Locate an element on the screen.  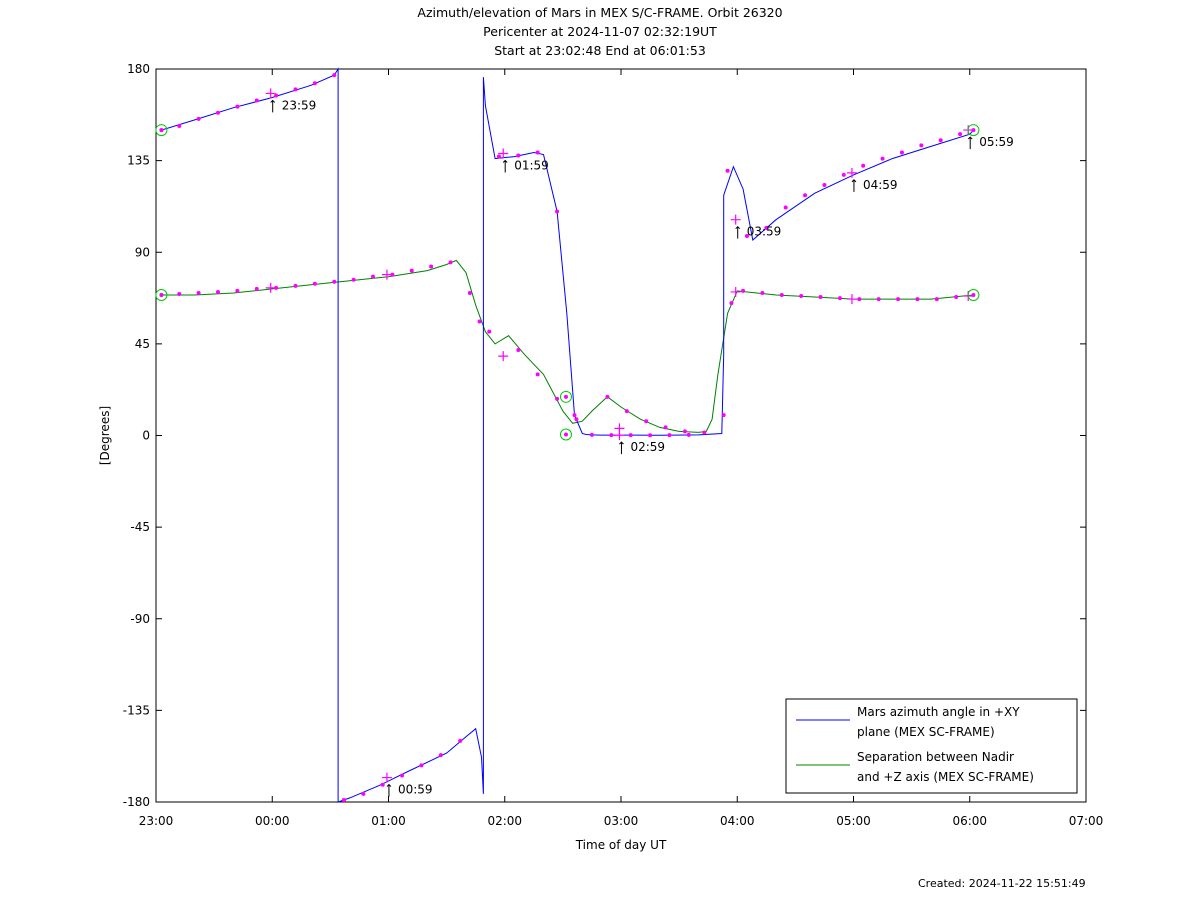
hour-label: 23:59 is located at coordinates (299, 105).